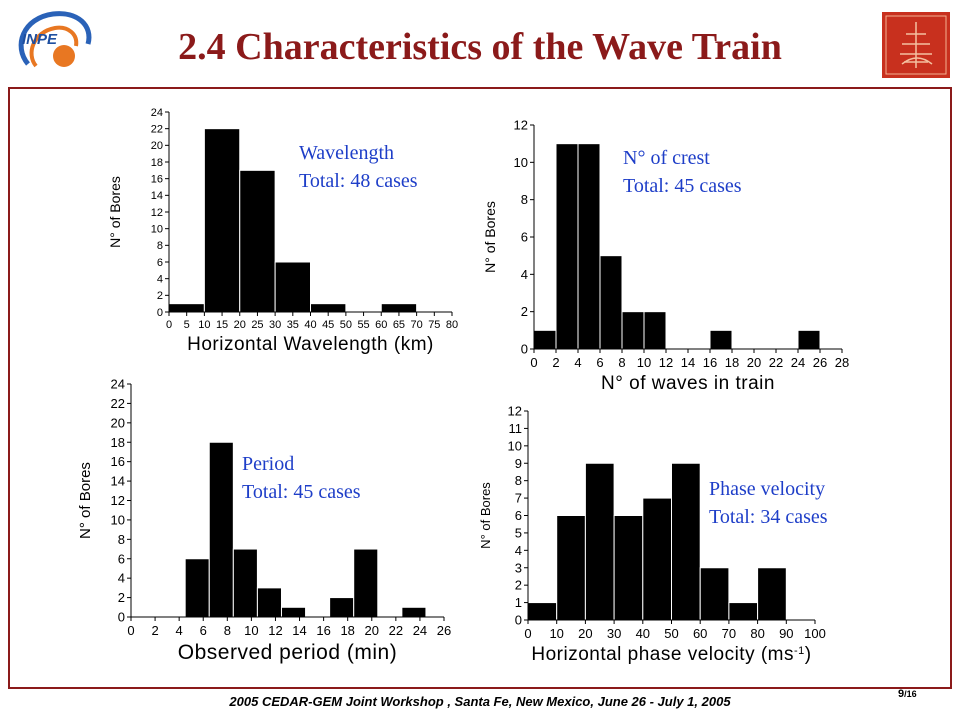 The width and height of the screenshot is (960, 720). I want to click on page-number: 9/16, so click(907, 694).